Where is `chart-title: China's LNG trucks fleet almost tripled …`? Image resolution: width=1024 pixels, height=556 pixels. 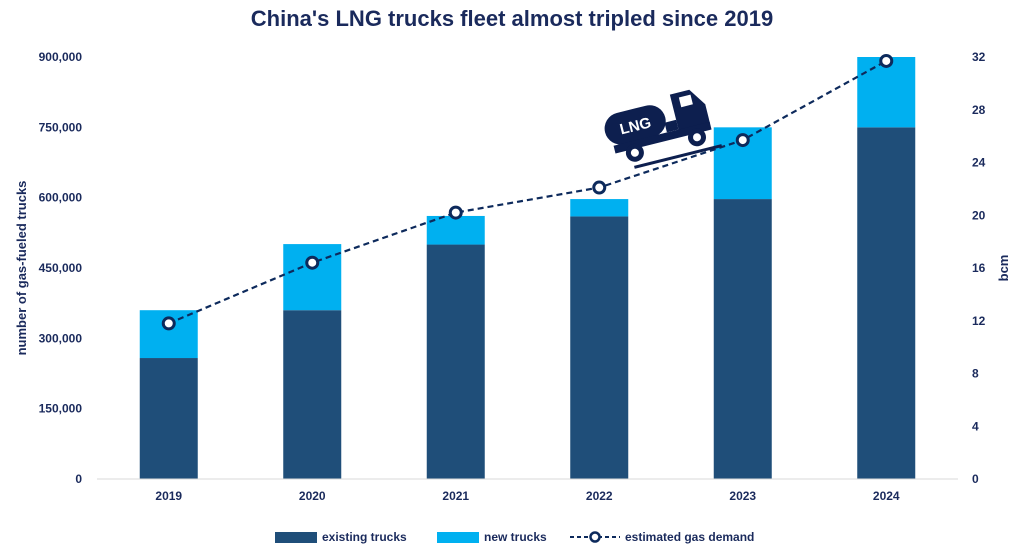 chart-title: China's LNG trucks fleet almost tripled … is located at coordinates (512, 18).